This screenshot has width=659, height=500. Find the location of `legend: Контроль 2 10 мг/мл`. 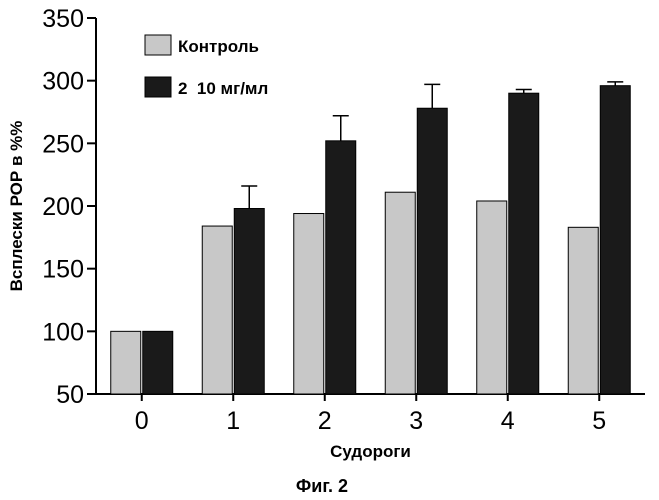

legend: Контроль 2 10 мг/мл is located at coordinates (206, 66).